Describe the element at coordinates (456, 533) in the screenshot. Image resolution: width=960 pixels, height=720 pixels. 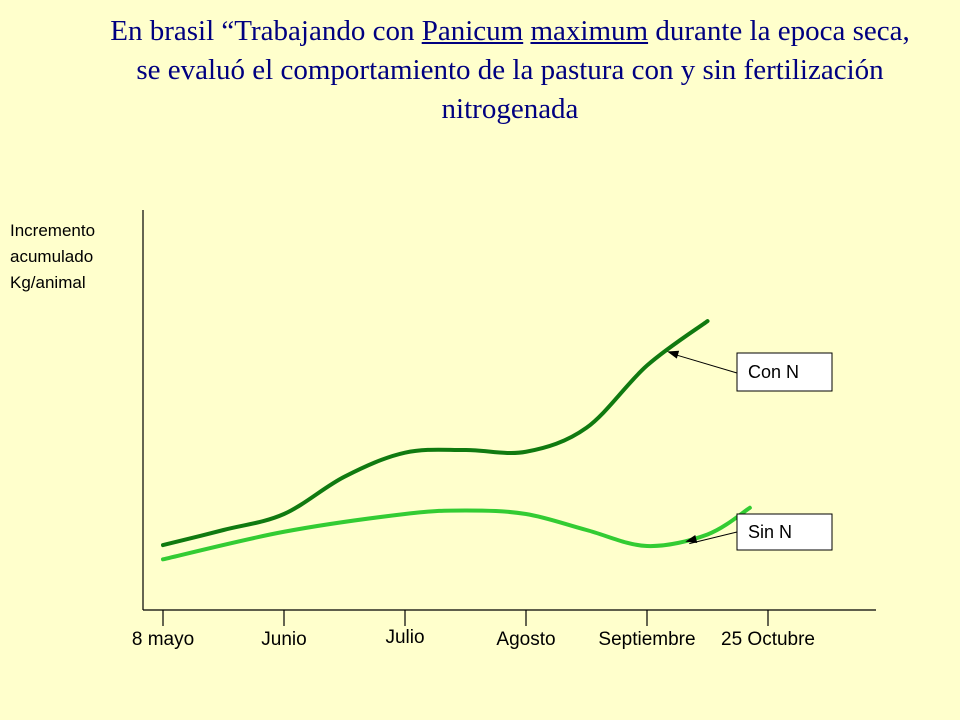
I see `series-line-sin-n` at that location.